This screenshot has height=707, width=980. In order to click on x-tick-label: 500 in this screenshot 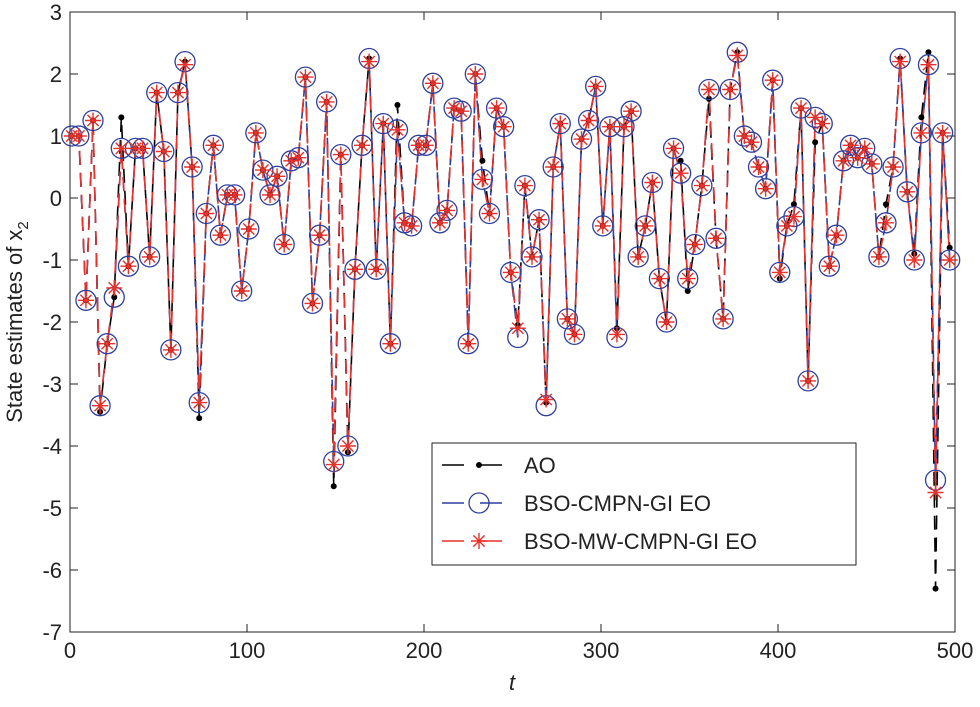, I will do `click(955, 650)`.